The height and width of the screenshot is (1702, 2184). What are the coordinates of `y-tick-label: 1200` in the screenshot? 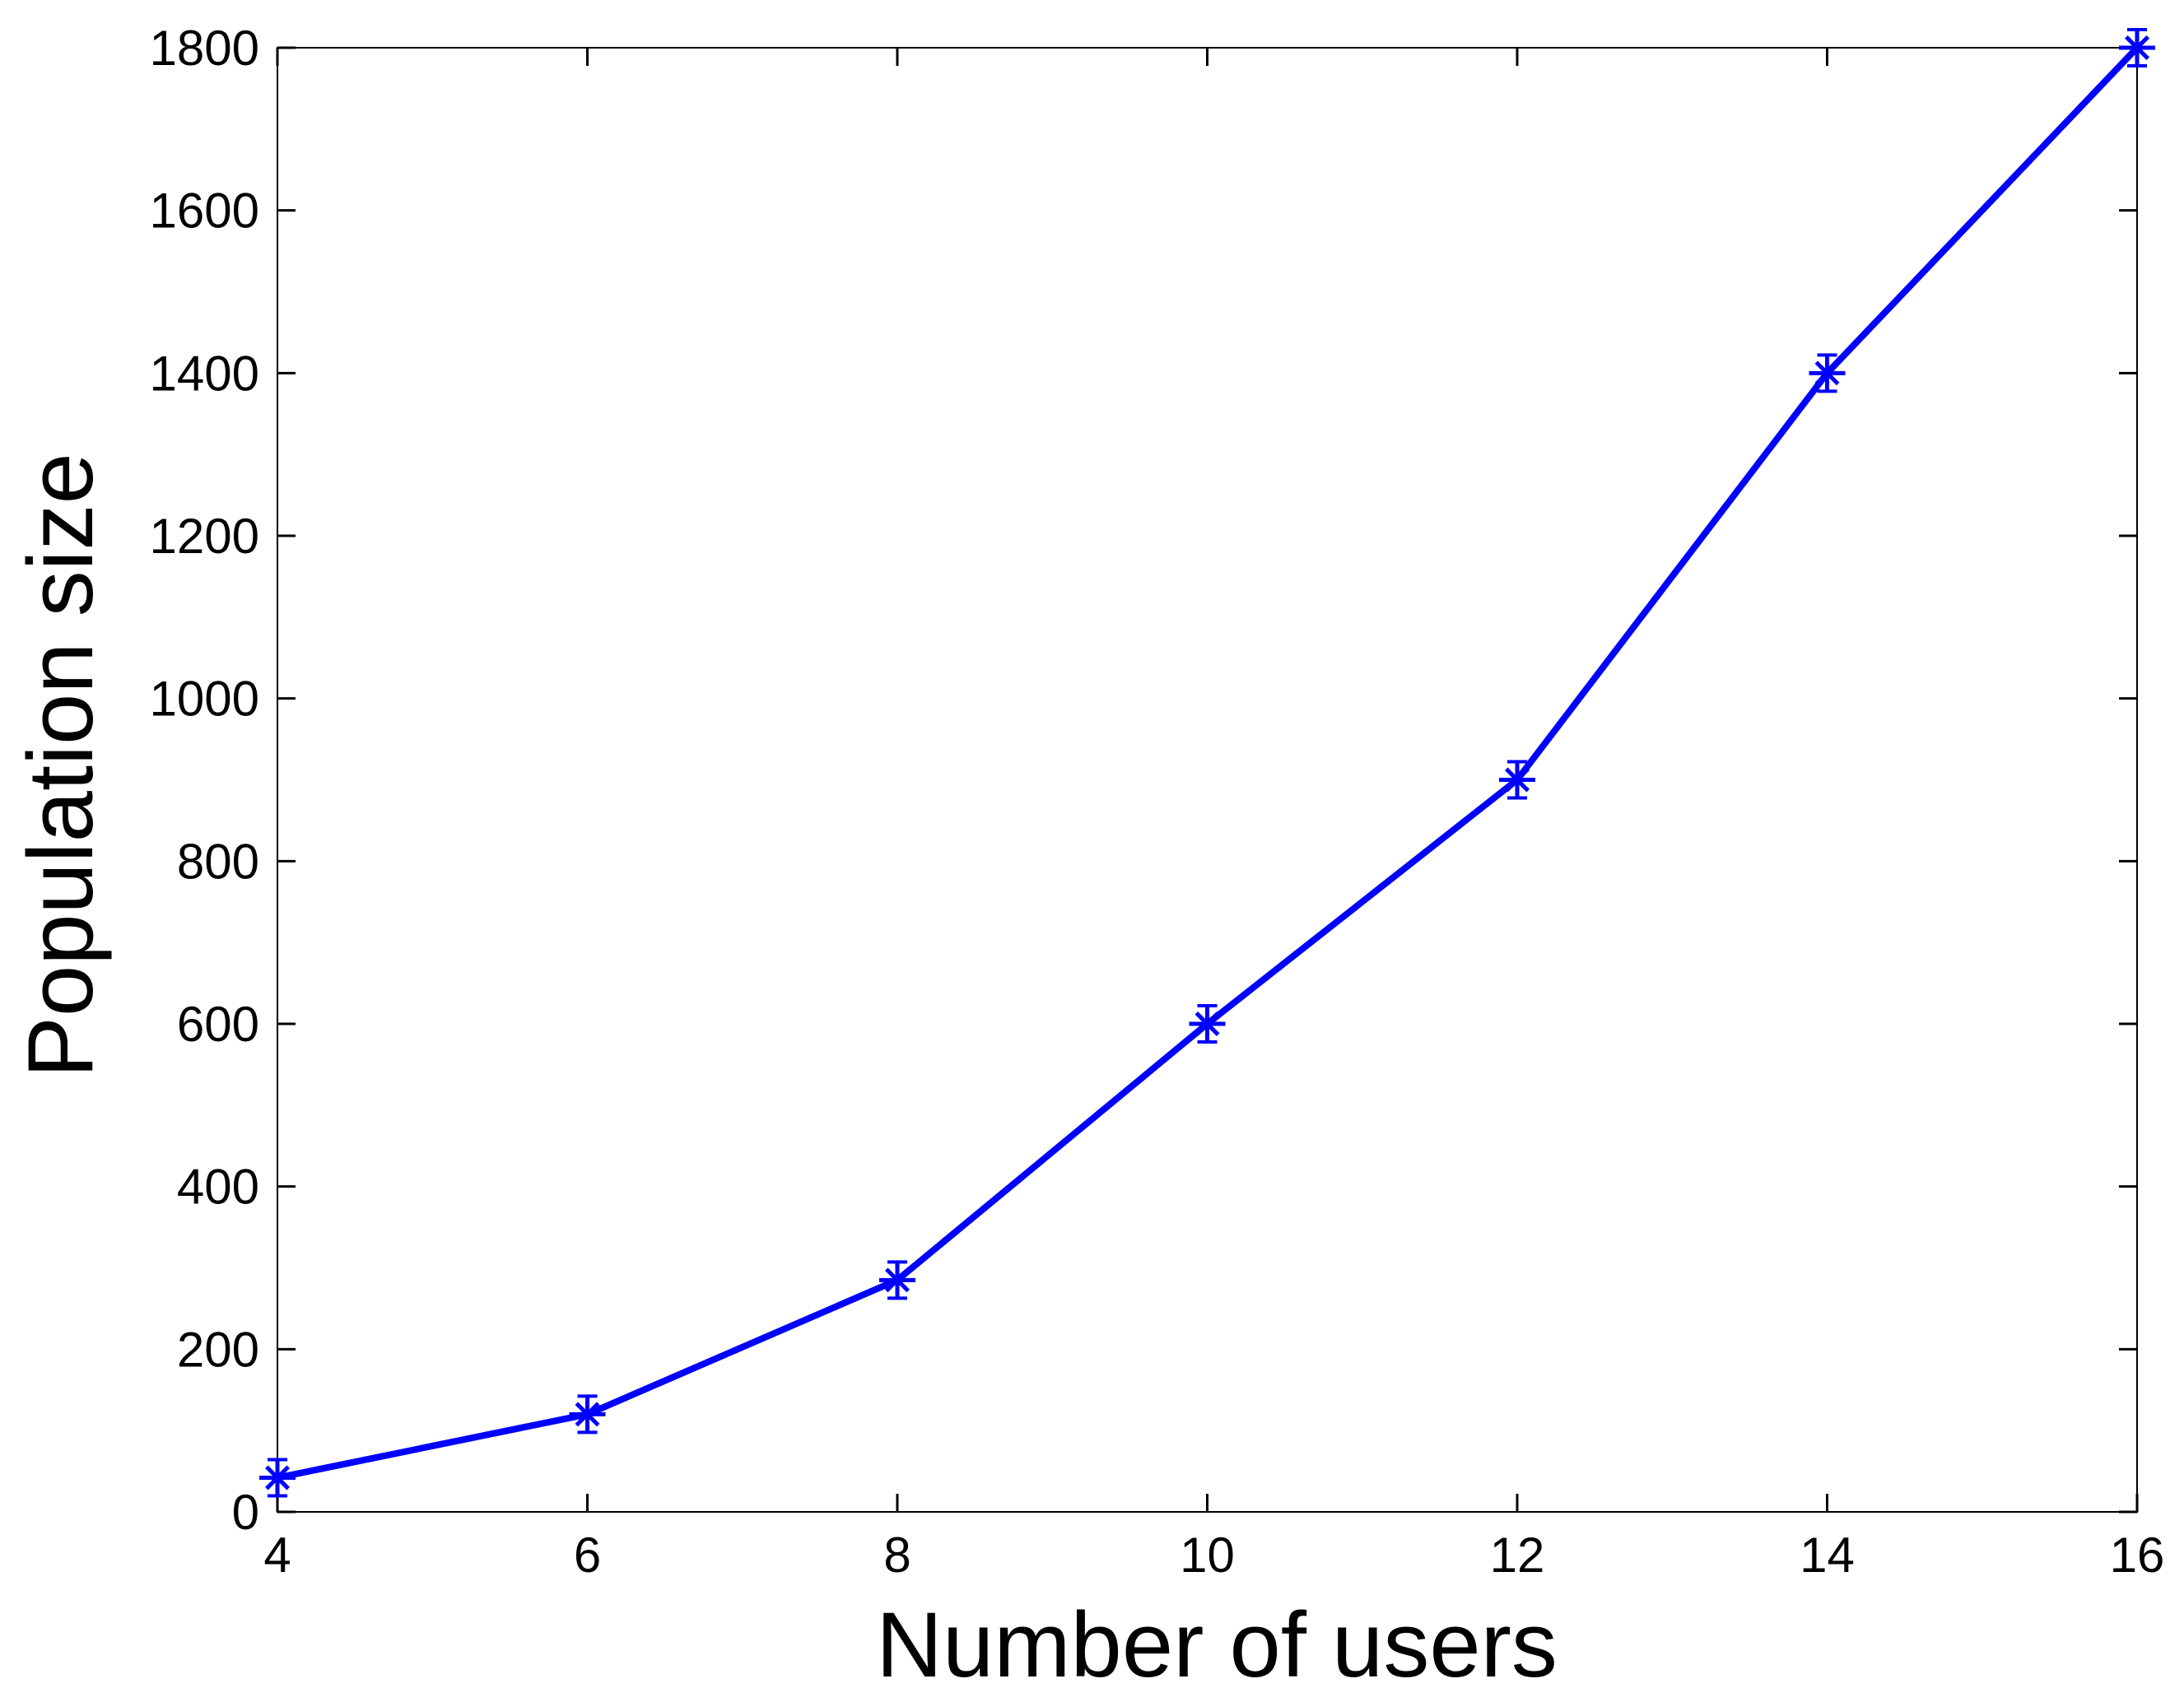 It's located at (204, 536).